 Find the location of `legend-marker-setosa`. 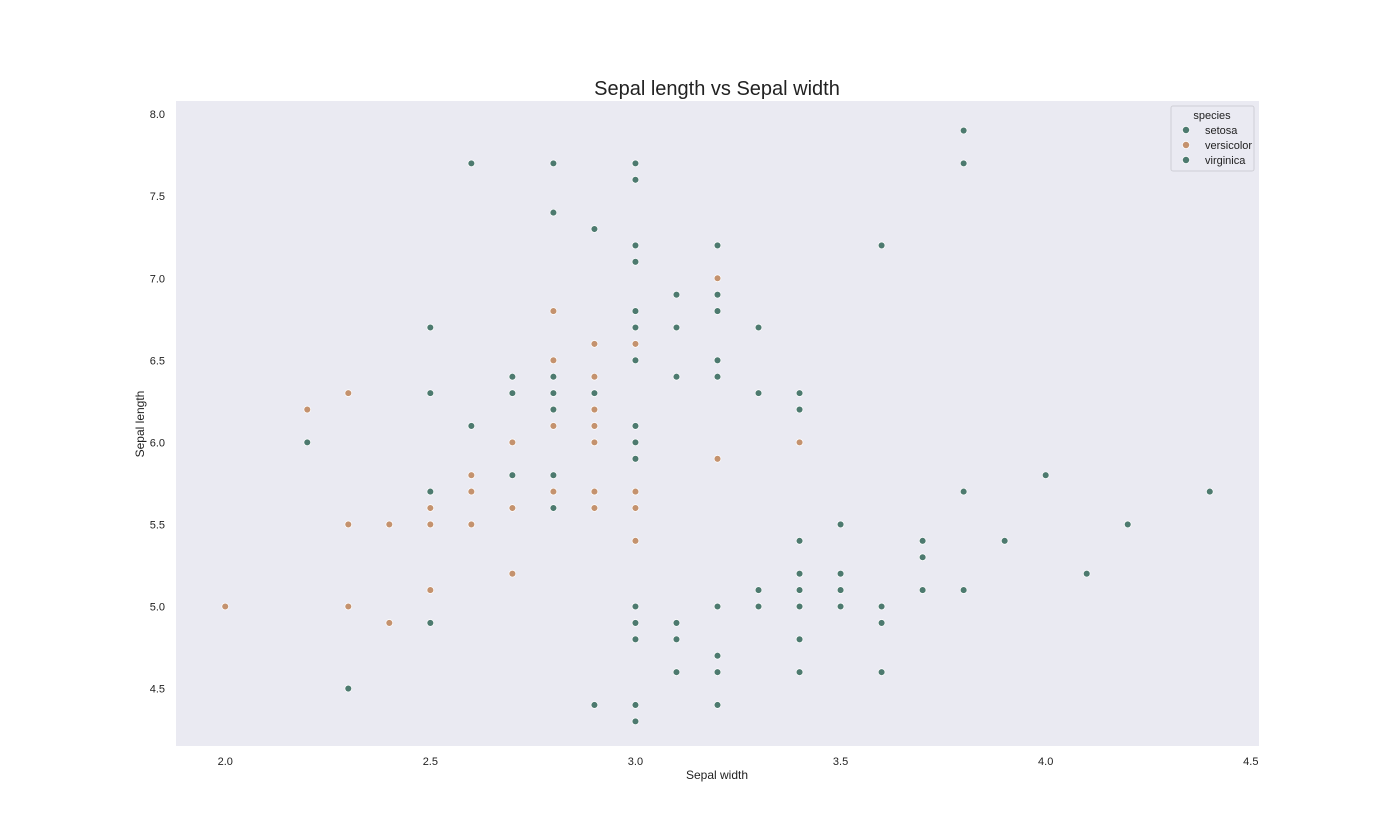

legend-marker-setosa is located at coordinates (1186, 130).